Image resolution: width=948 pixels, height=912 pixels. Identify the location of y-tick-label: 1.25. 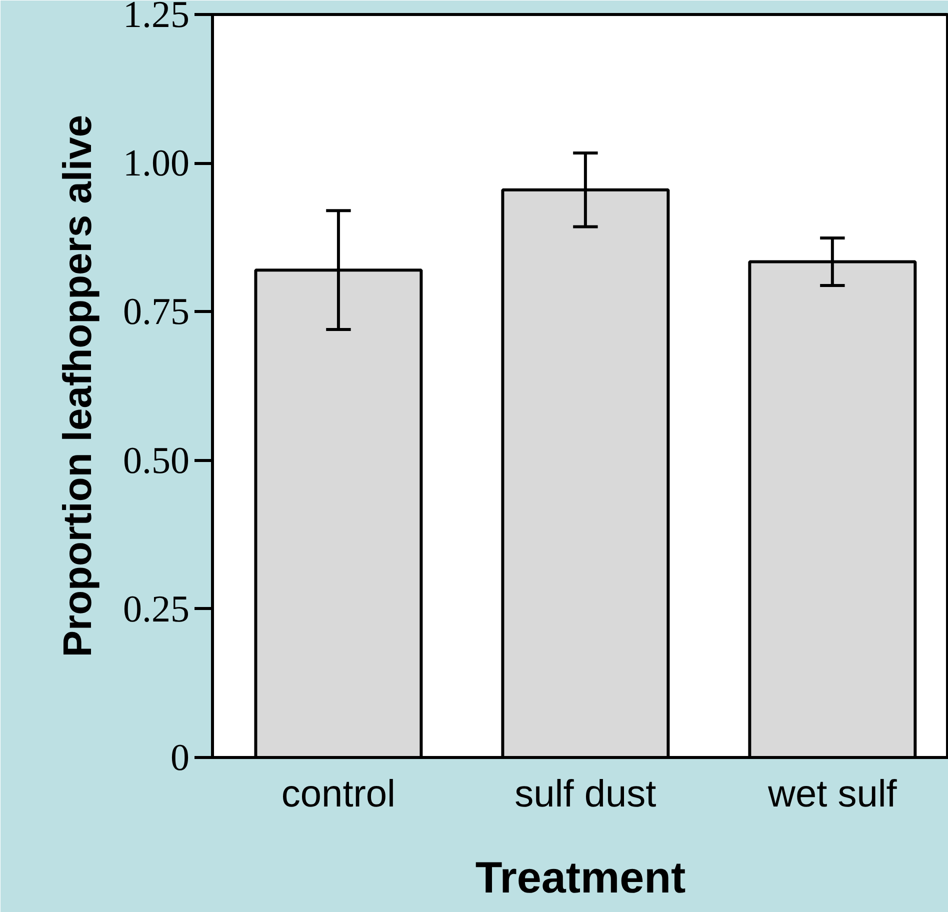
(156, 18).